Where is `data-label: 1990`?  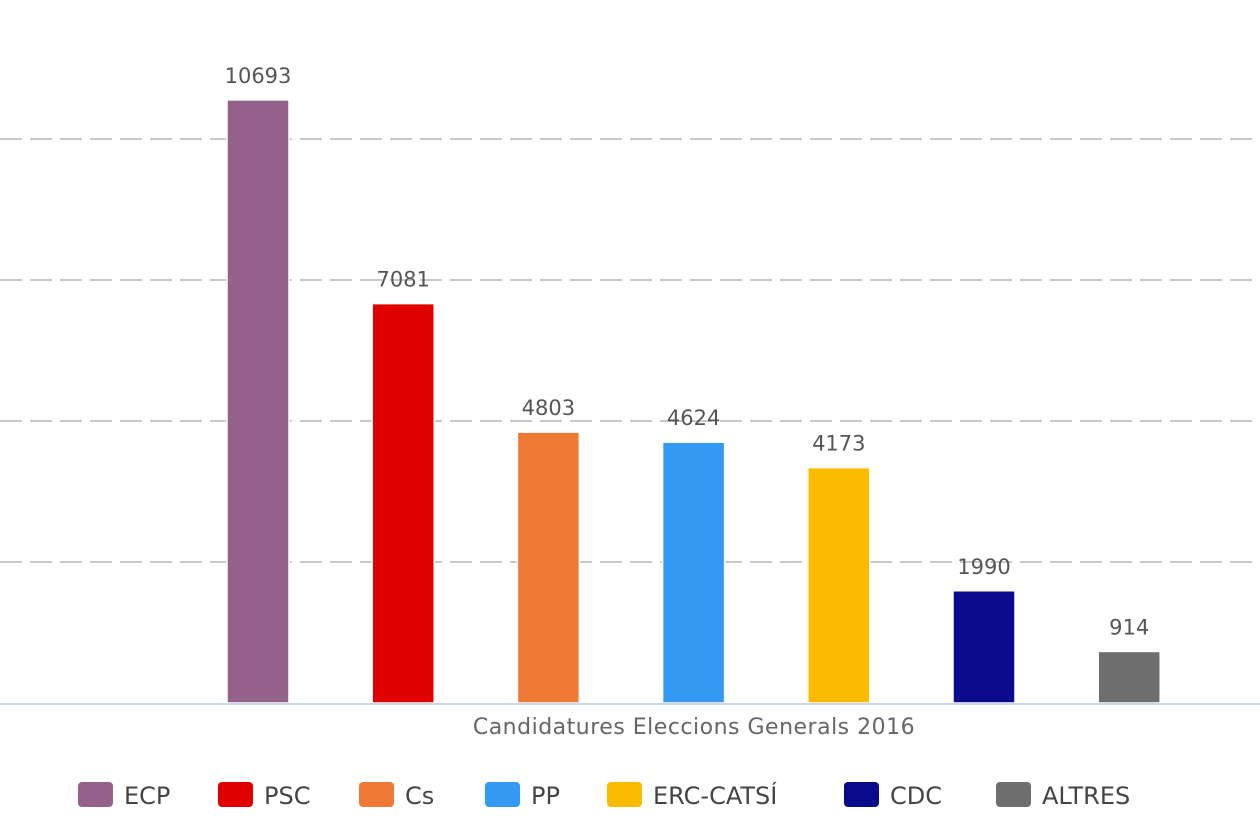
data-label: 1990 is located at coordinates (983, 567).